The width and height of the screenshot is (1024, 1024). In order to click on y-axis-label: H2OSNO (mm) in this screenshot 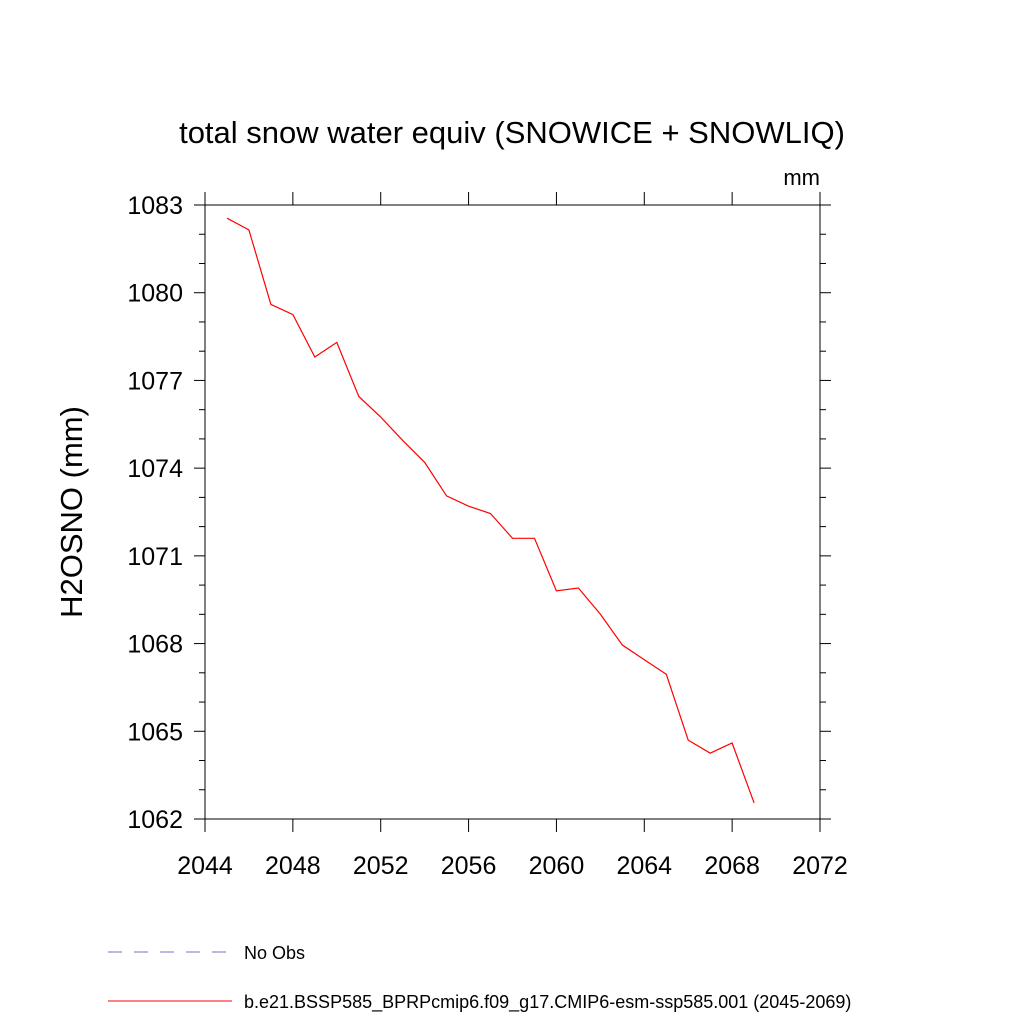, I will do `click(71, 512)`.